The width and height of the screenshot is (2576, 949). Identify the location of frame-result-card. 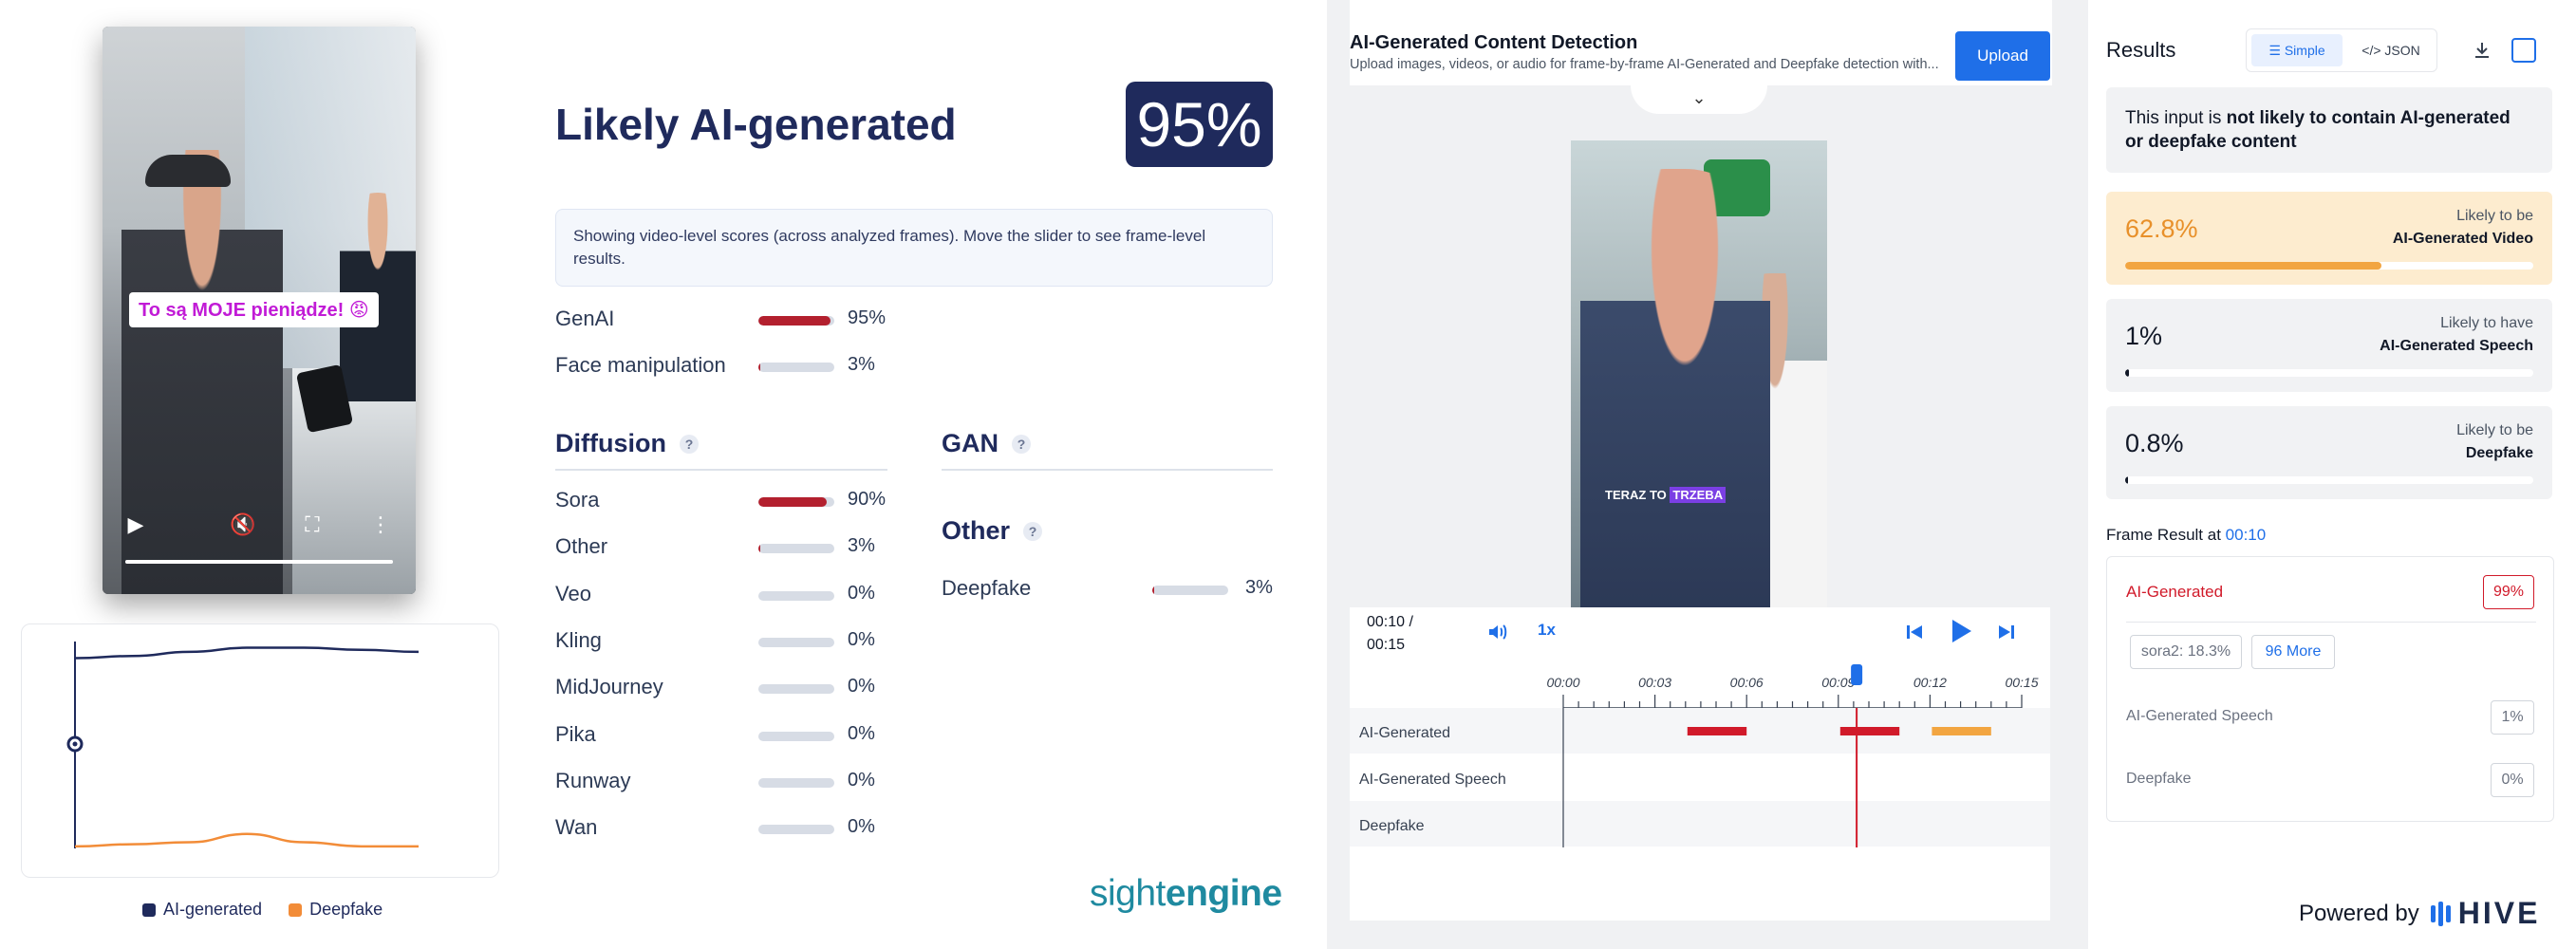
(2330, 689).